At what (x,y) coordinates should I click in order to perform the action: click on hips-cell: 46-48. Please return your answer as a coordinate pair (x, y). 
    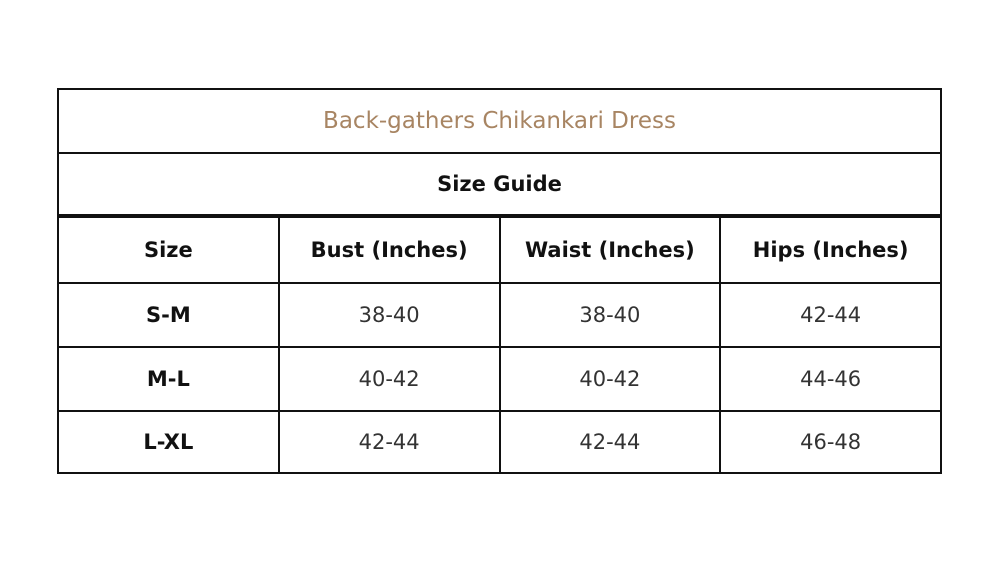
    Looking at the image, I should click on (829, 442).